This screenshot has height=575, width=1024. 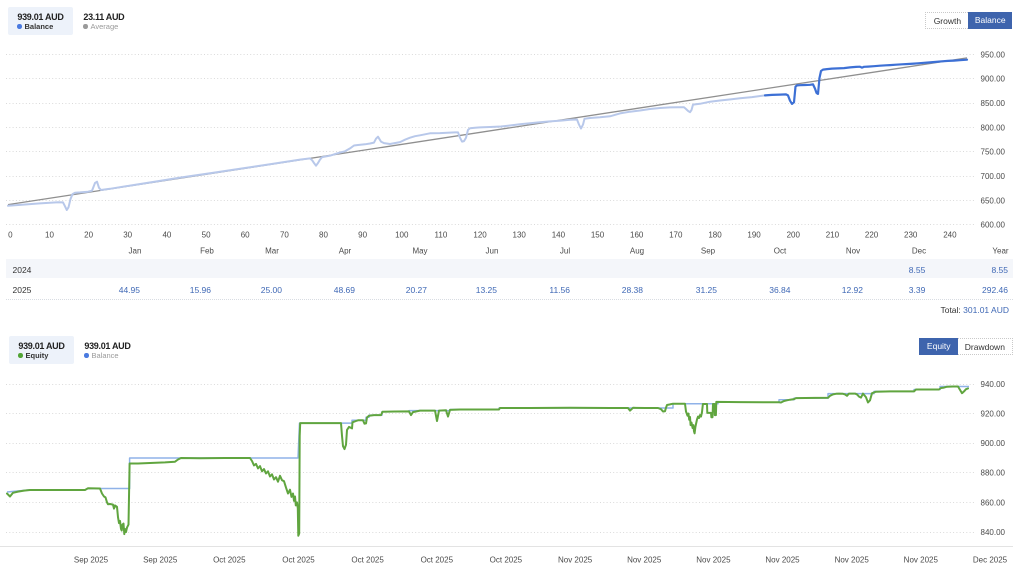 What do you see at coordinates (708, 251) in the screenshot?
I see `svg-text: Sep` at bounding box center [708, 251].